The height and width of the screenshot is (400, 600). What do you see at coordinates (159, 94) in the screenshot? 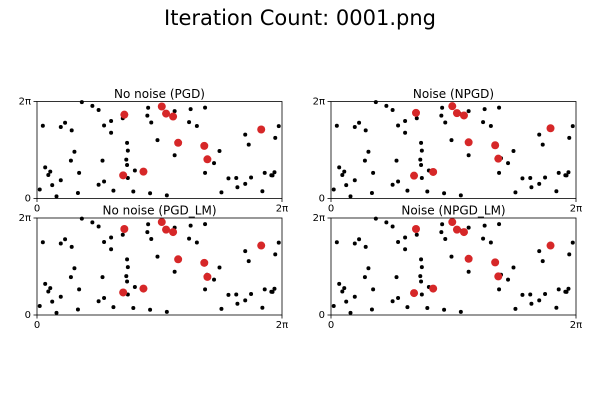
I see `subplot-title: No noise (PGD)` at bounding box center [159, 94].